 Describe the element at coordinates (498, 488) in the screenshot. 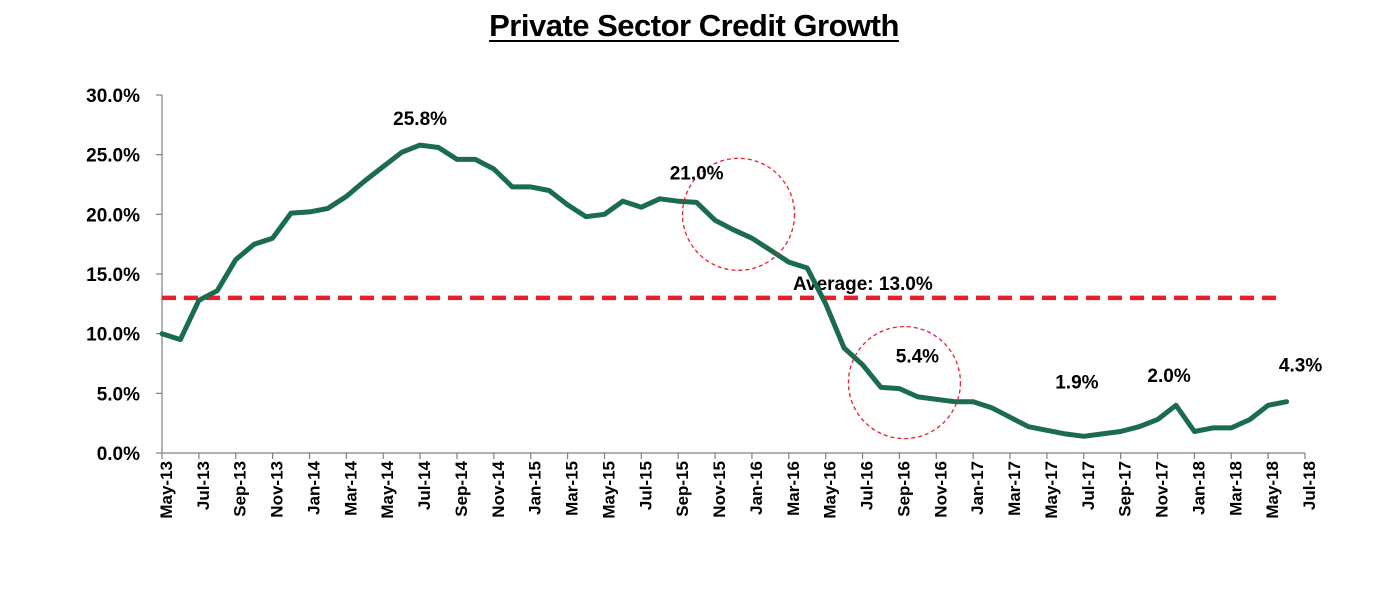

I see `x-tick-label: Nov-14` at that location.